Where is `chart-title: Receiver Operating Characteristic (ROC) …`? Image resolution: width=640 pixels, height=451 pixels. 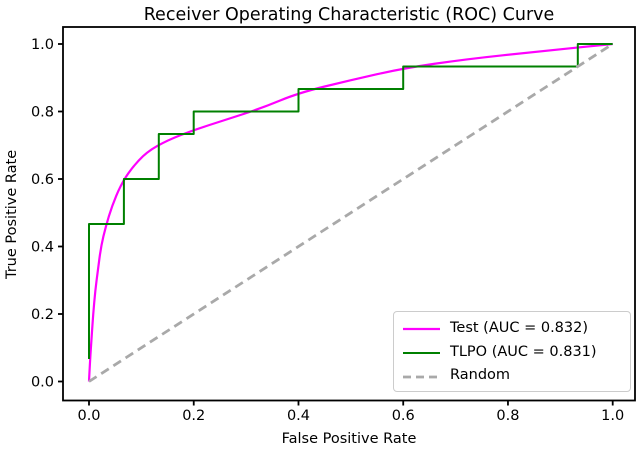 chart-title: Receiver Operating Characteristic (ROC) … is located at coordinates (349, 15).